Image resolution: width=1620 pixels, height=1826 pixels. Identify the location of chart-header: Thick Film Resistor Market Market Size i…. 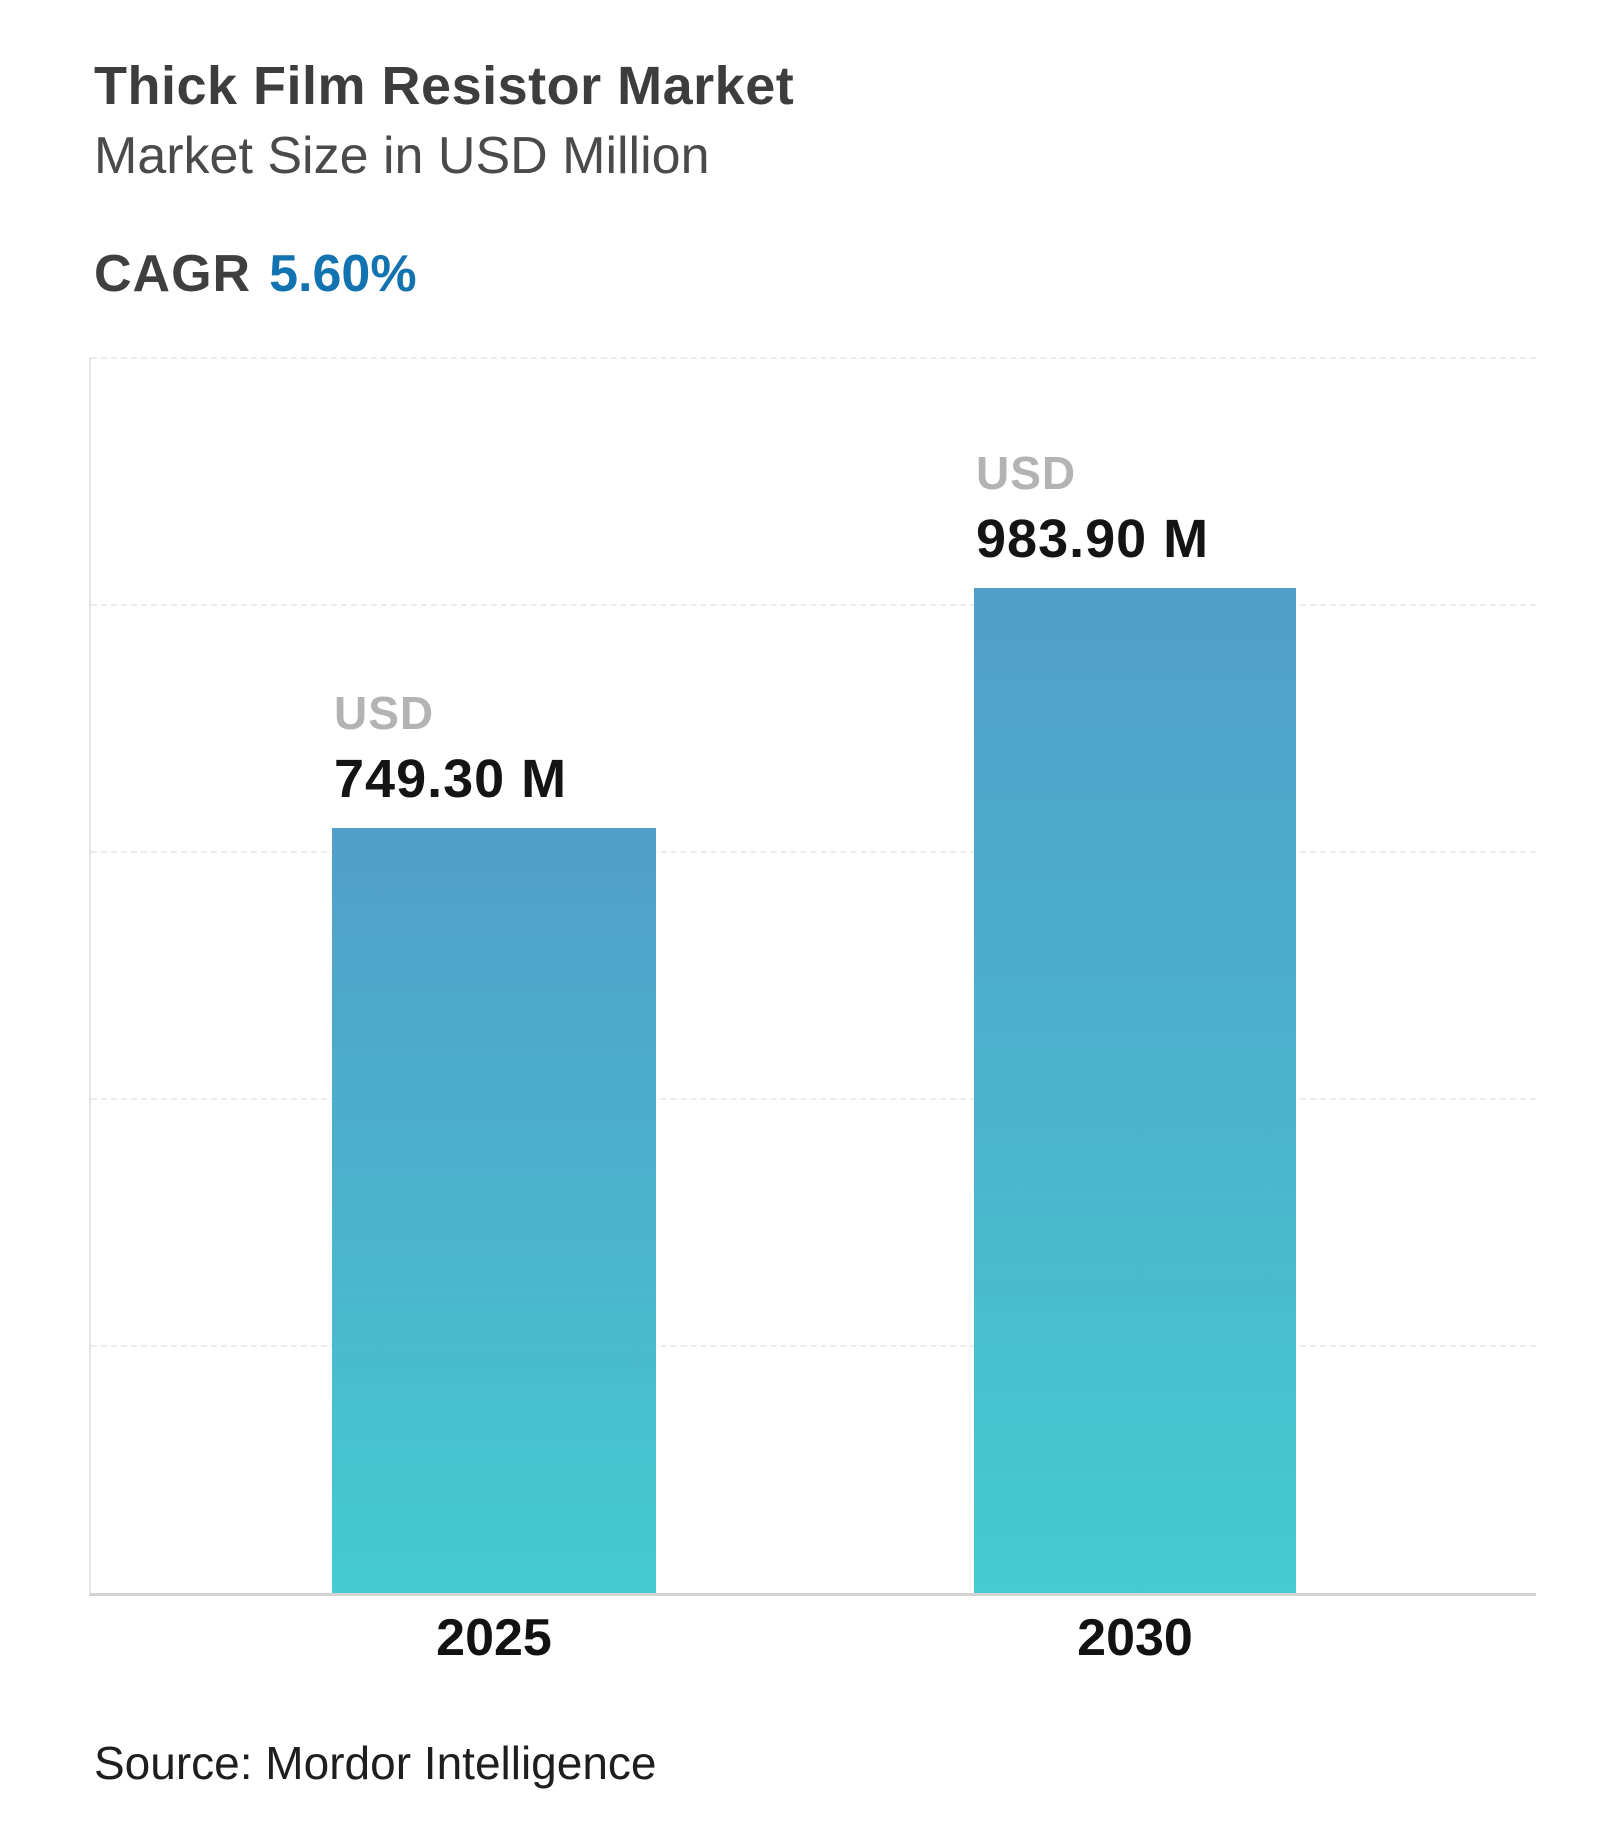
(444, 180).